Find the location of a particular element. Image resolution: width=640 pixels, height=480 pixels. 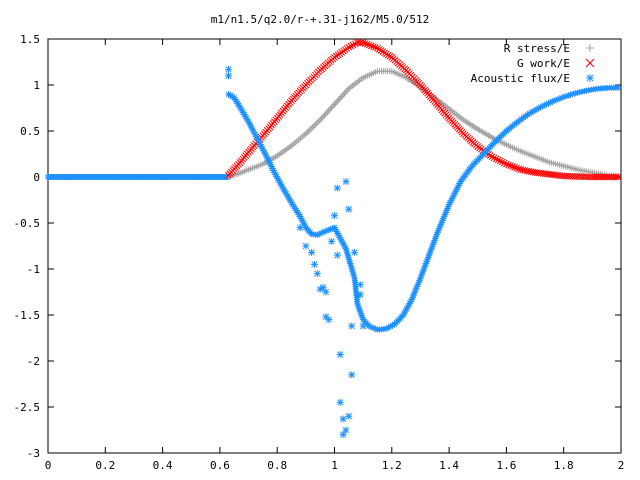

x-tick-label: 0 is located at coordinates (48, 465).